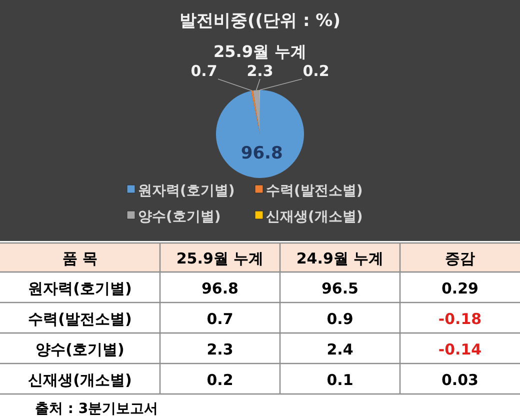 The image size is (520, 420). What do you see at coordinates (260, 134) in the screenshot?
I see `pie-slice` at bounding box center [260, 134].